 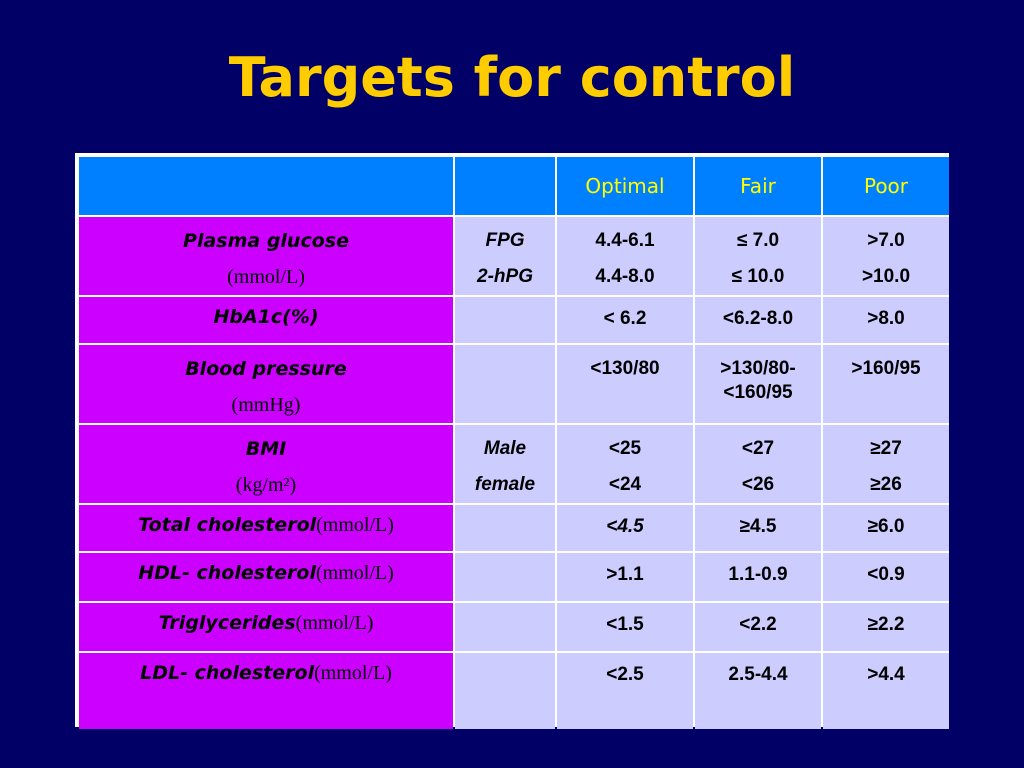 I want to click on poor-cell: >8.0, so click(x=886, y=320).